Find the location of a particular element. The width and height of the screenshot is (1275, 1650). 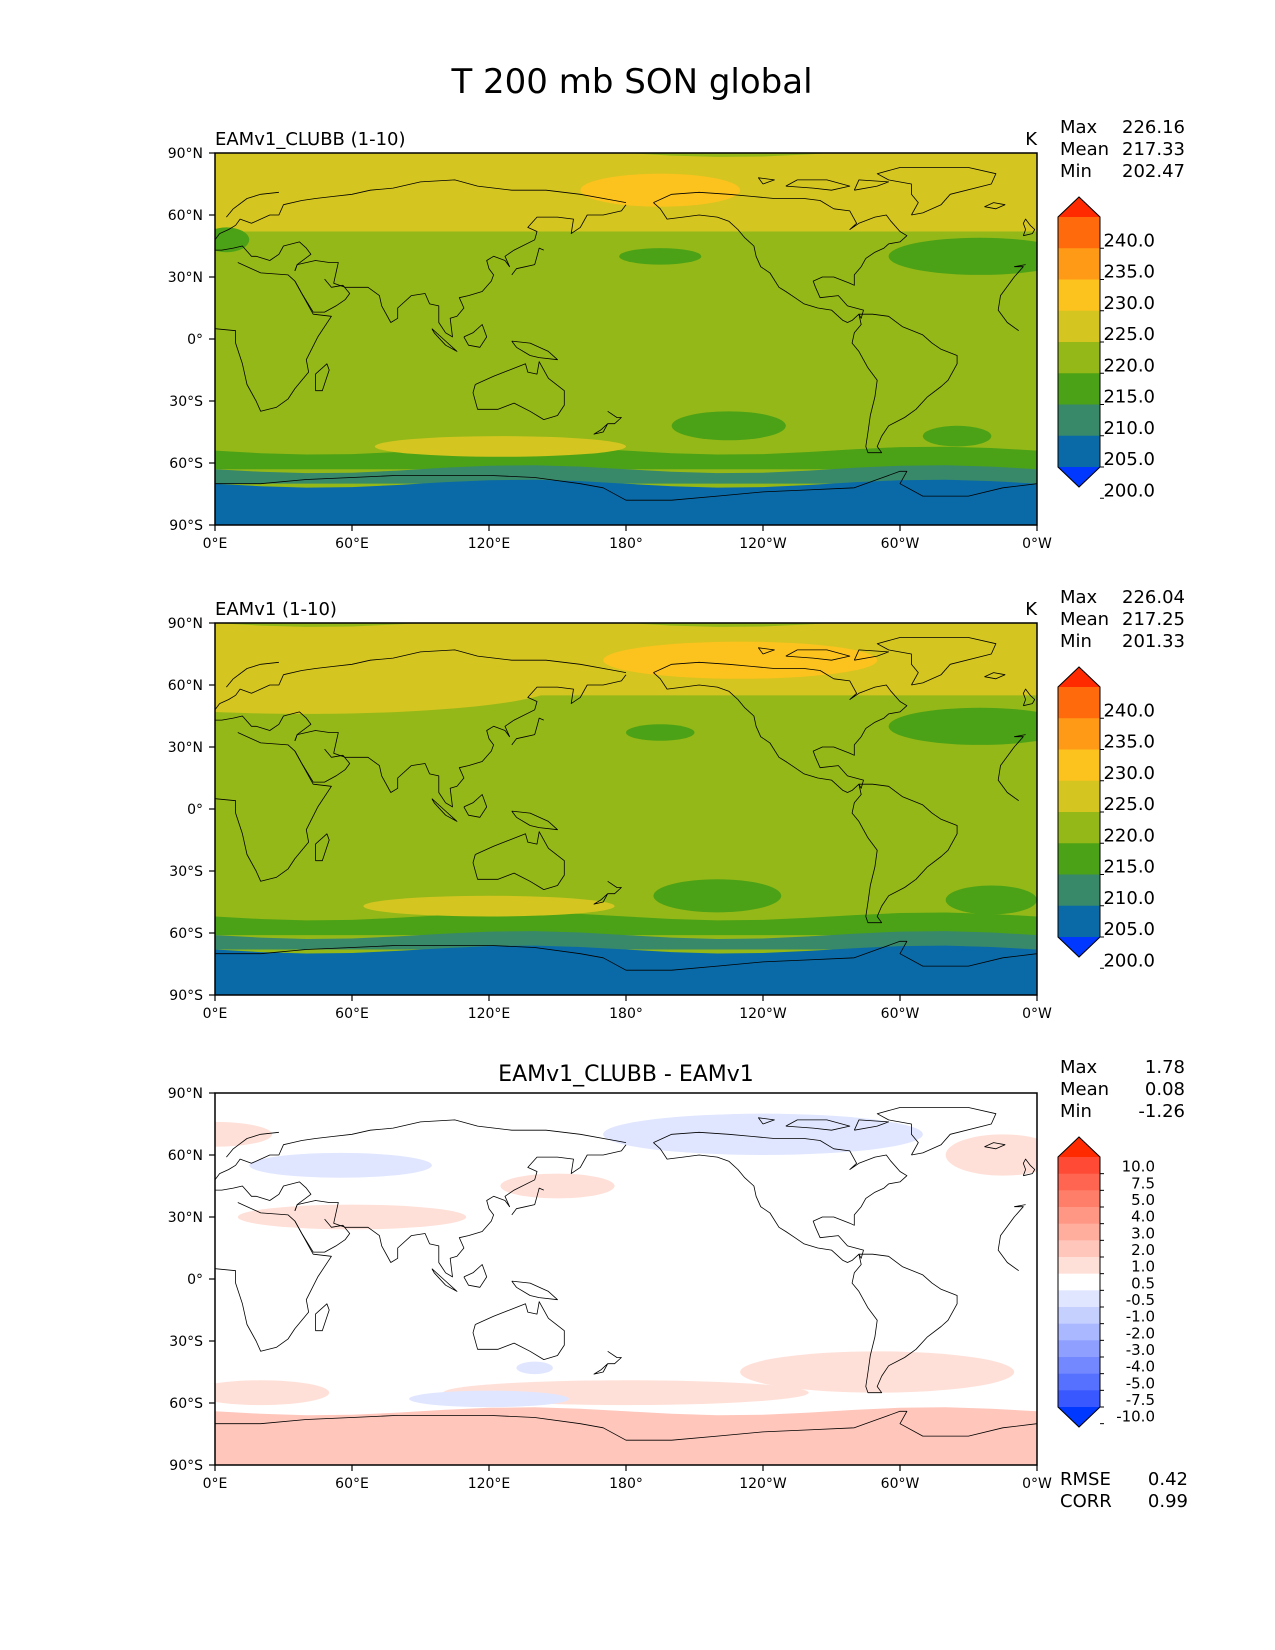

colorbar-tick-label: 220.0 is located at coordinates (1129, 365).